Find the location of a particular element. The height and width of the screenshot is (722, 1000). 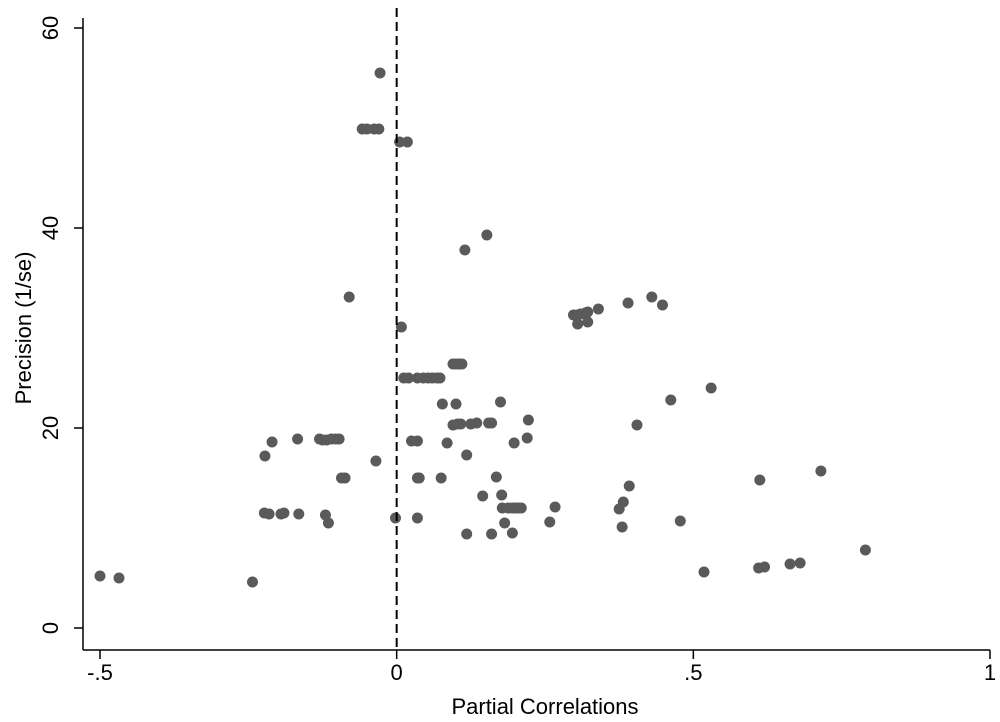

y-tick-label: 0 is located at coordinates (50, 628).